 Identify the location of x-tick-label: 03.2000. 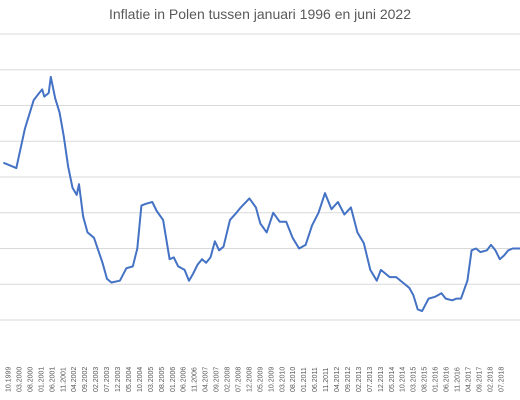
(19, 379).